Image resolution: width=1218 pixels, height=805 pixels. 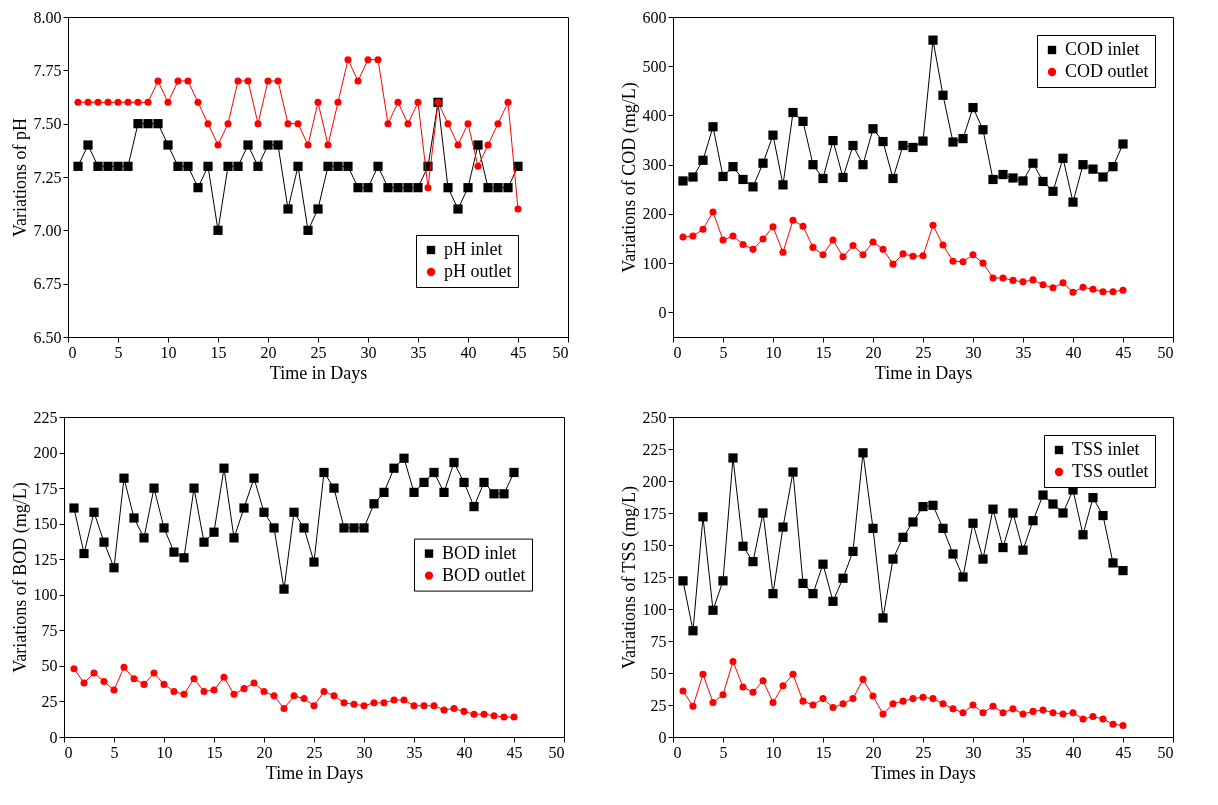 What do you see at coordinates (629, 577) in the screenshot?
I see `y-axis-title: Variations of TSS (mg/L)` at bounding box center [629, 577].